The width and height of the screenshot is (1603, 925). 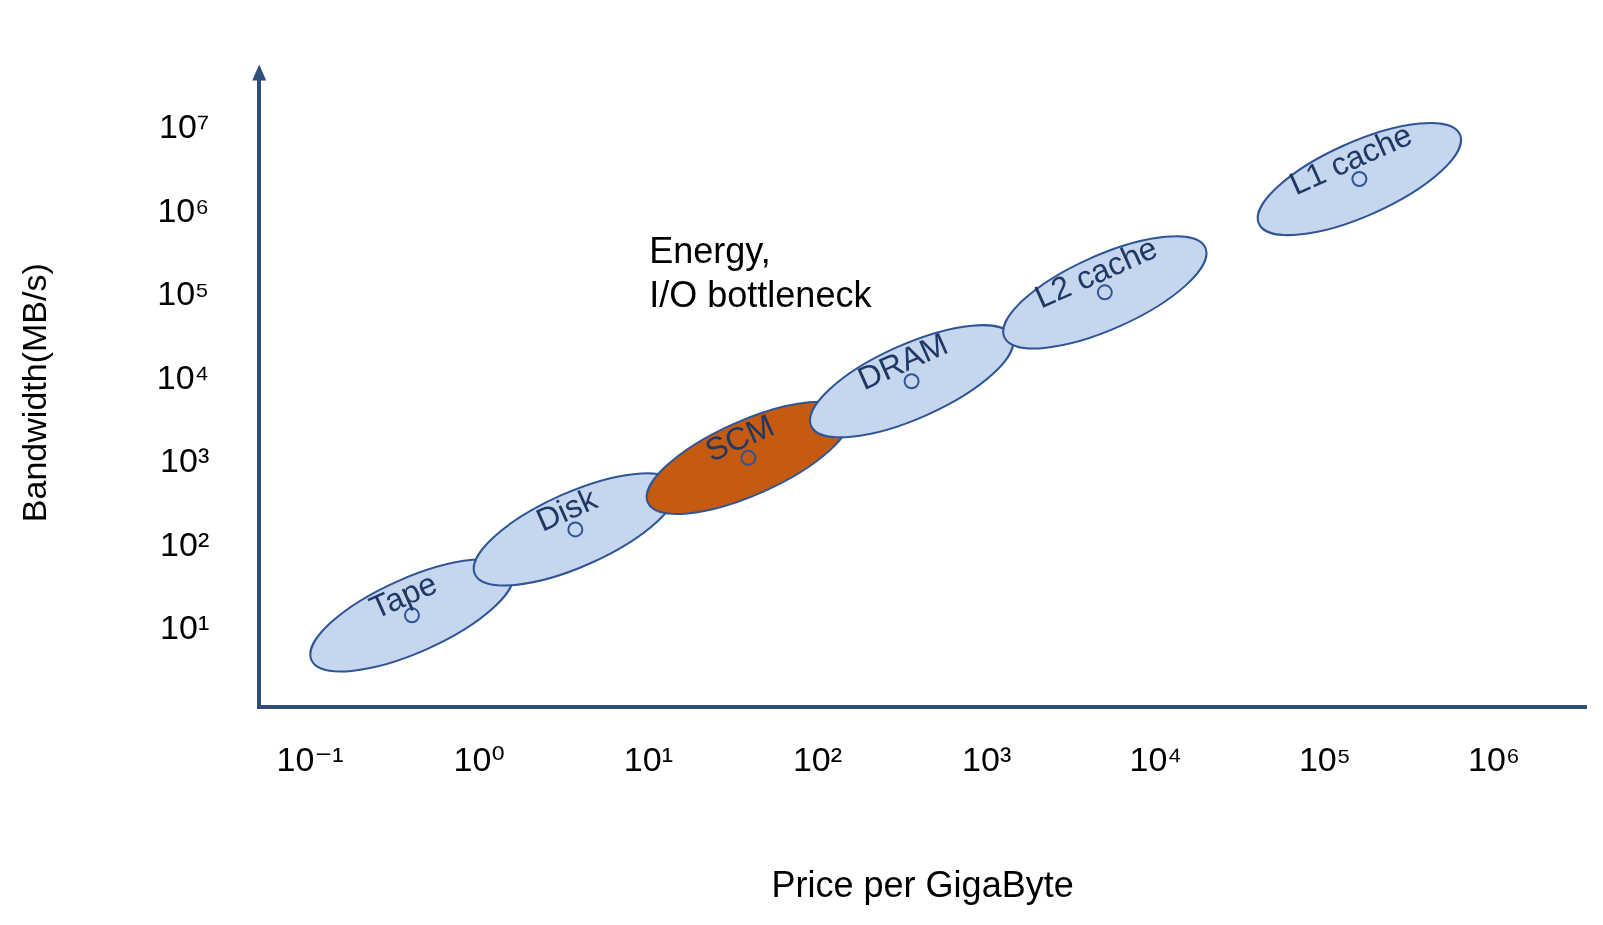 What do you see at coordinates (33, 393) in the screenshot?
I see `y-axis-title: Bandwidth(MB/s)` at bounding box center [33, 393].